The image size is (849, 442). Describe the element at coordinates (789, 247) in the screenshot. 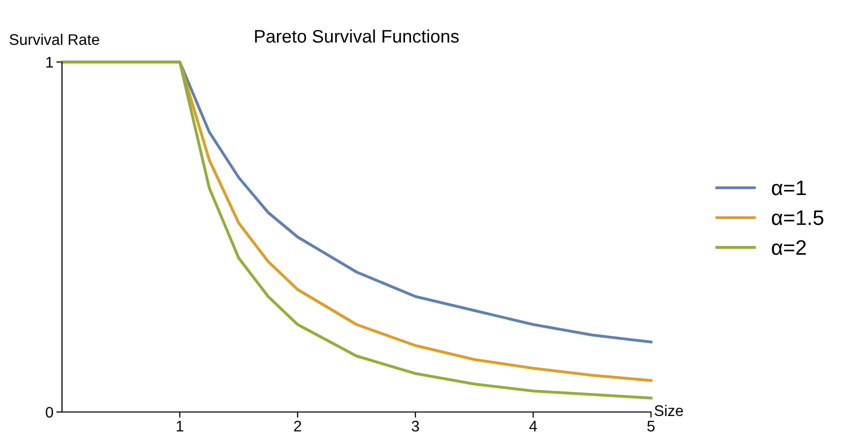

I see `legend-label: α=2` at that location.